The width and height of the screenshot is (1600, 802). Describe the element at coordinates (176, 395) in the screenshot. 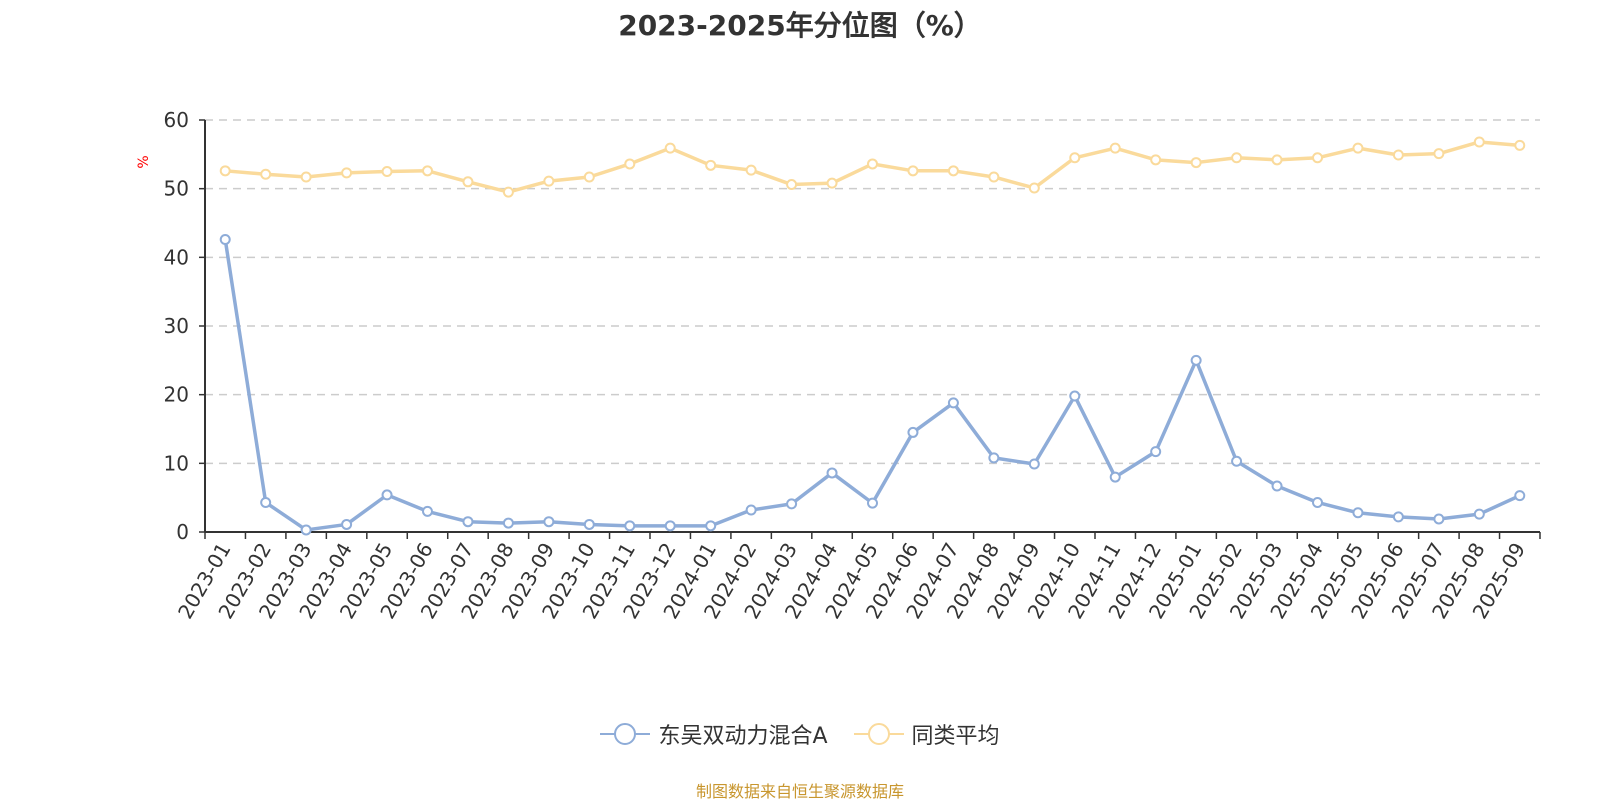

I see `y-tick-label-20: 20` at that location.